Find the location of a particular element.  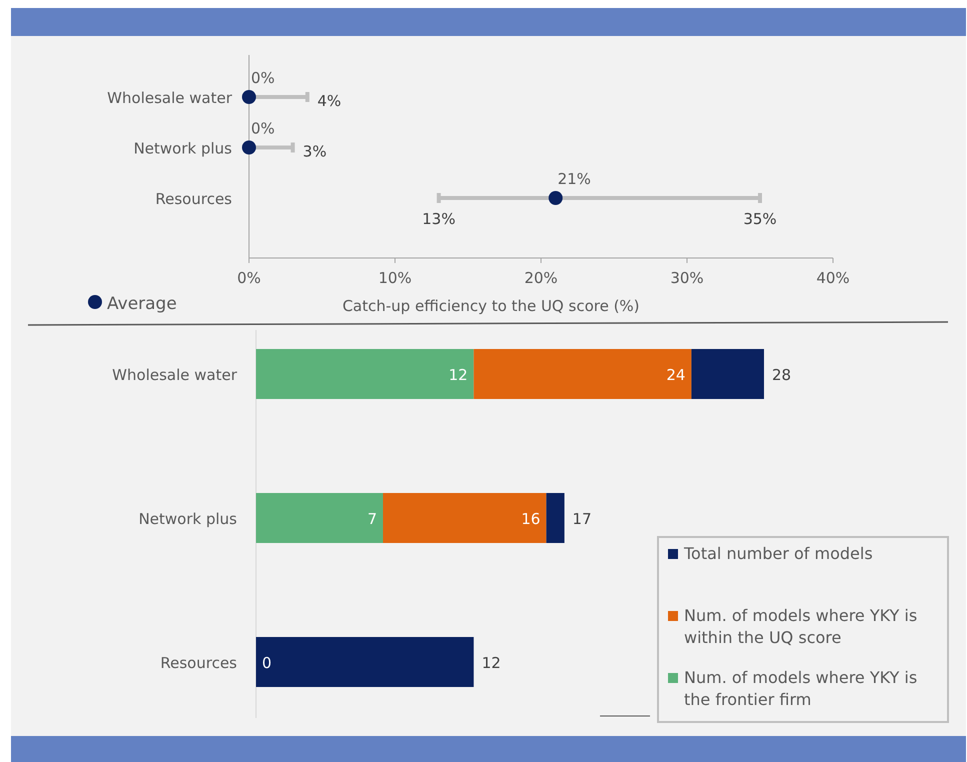

annotation: 0 is located at coordinates (267, 663).